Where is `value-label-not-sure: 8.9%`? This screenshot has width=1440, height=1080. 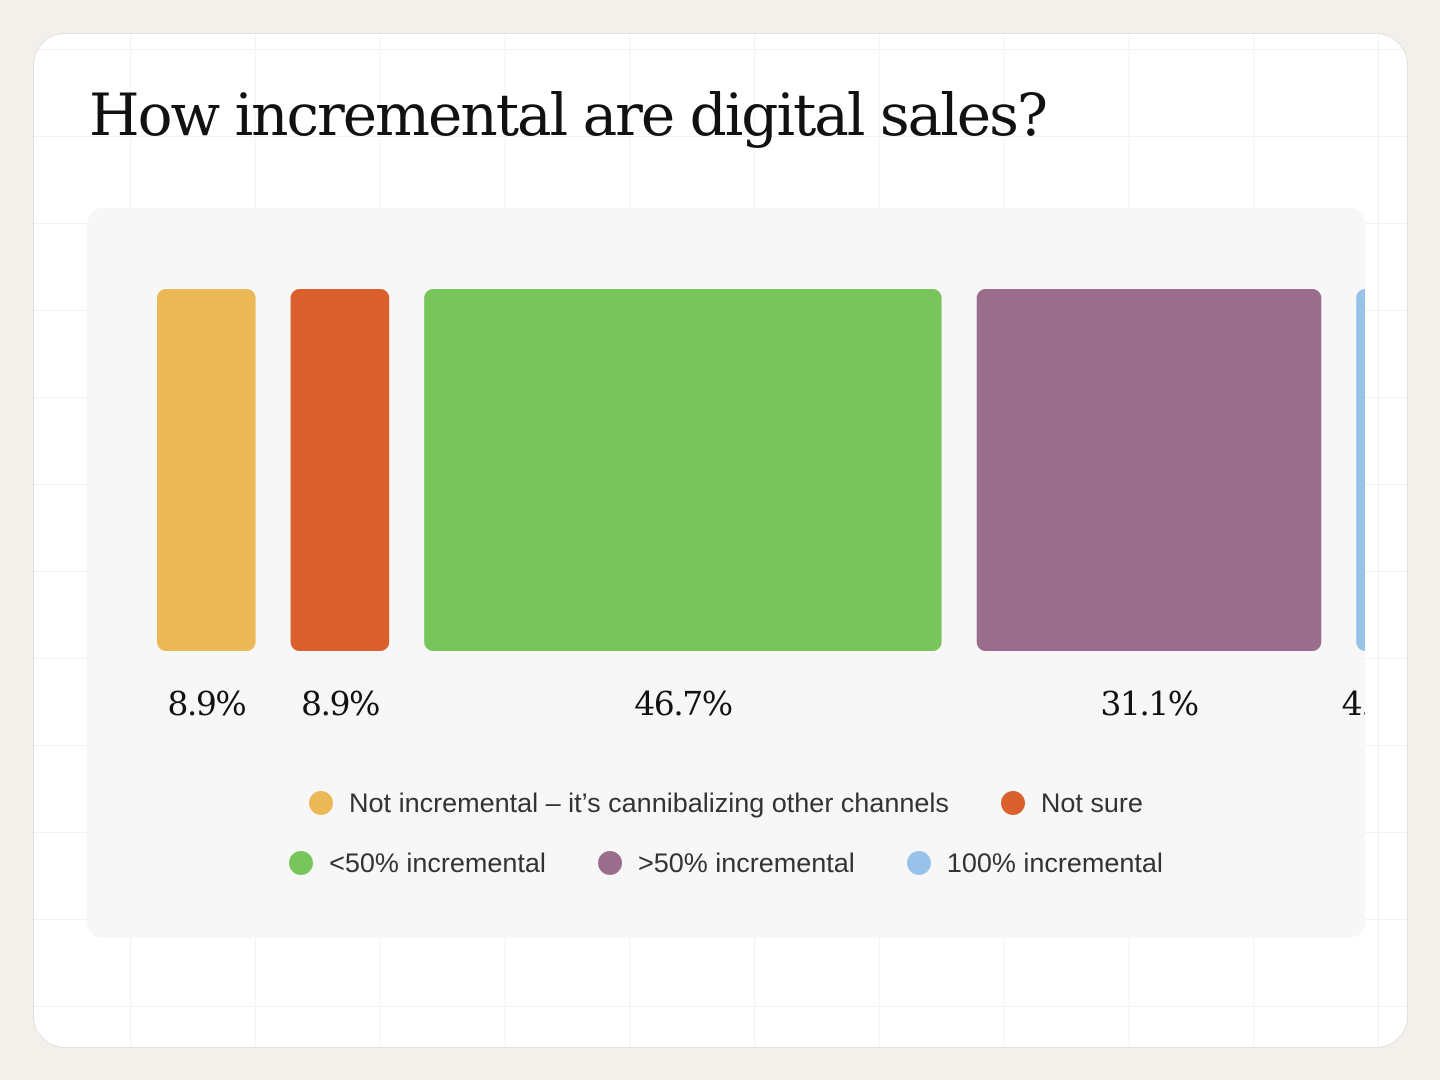 value-label-not-sure: 8.9% is located at coordinates (340, 703).